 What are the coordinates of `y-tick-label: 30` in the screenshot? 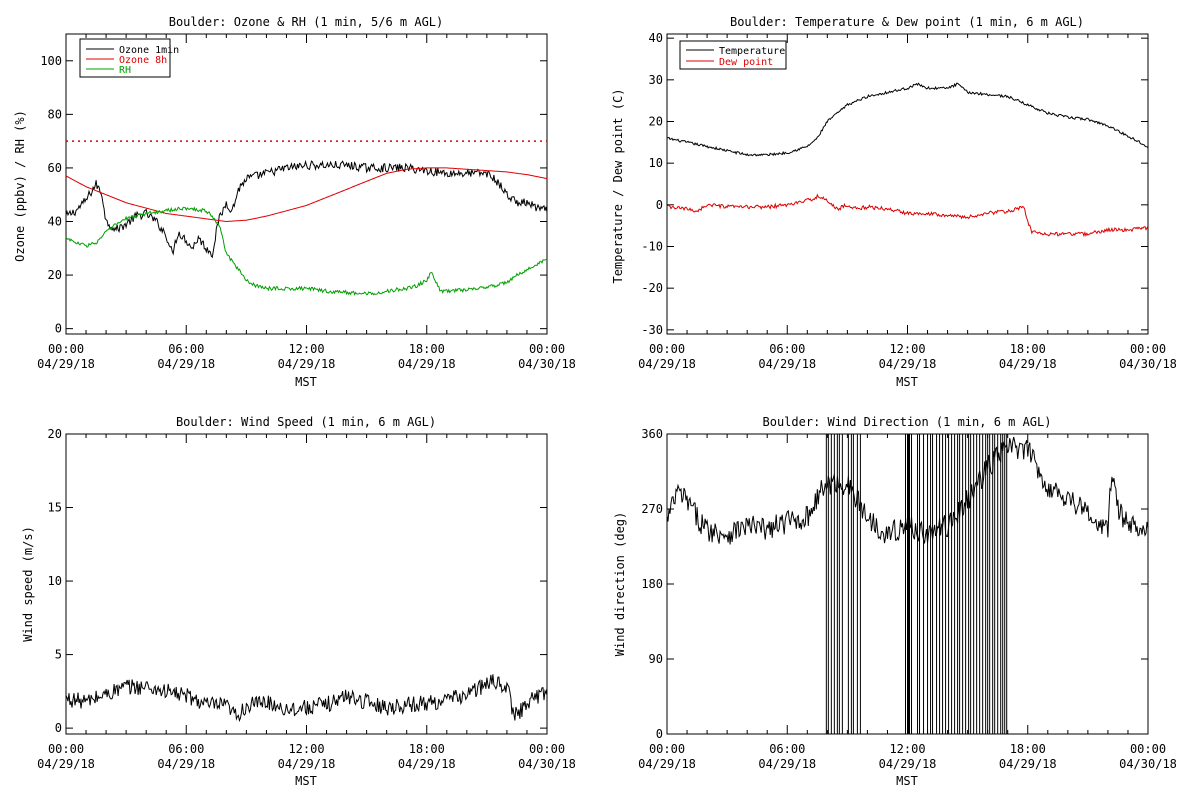 It's located at (656, 80).